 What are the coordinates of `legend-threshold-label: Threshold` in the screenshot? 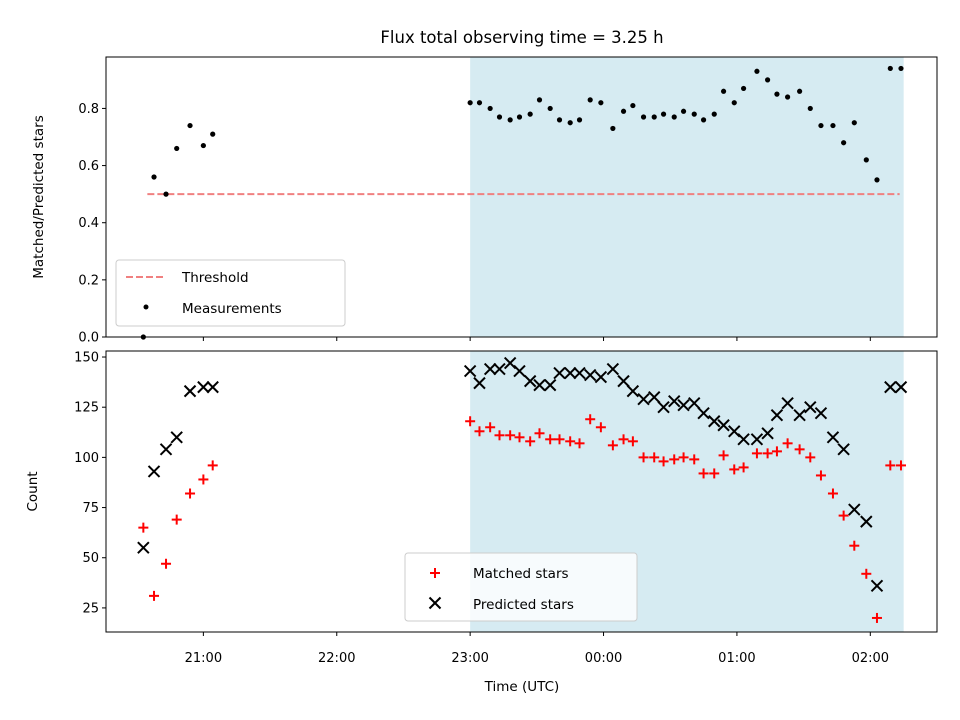 It's located at (215, 278).